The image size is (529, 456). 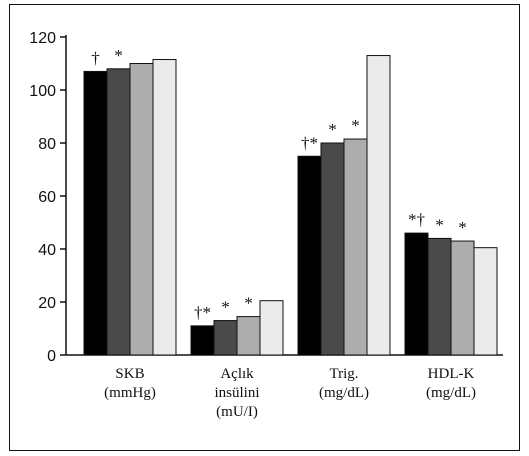 I want to click on y-tick-label: 120, so click(x=42, y=38).